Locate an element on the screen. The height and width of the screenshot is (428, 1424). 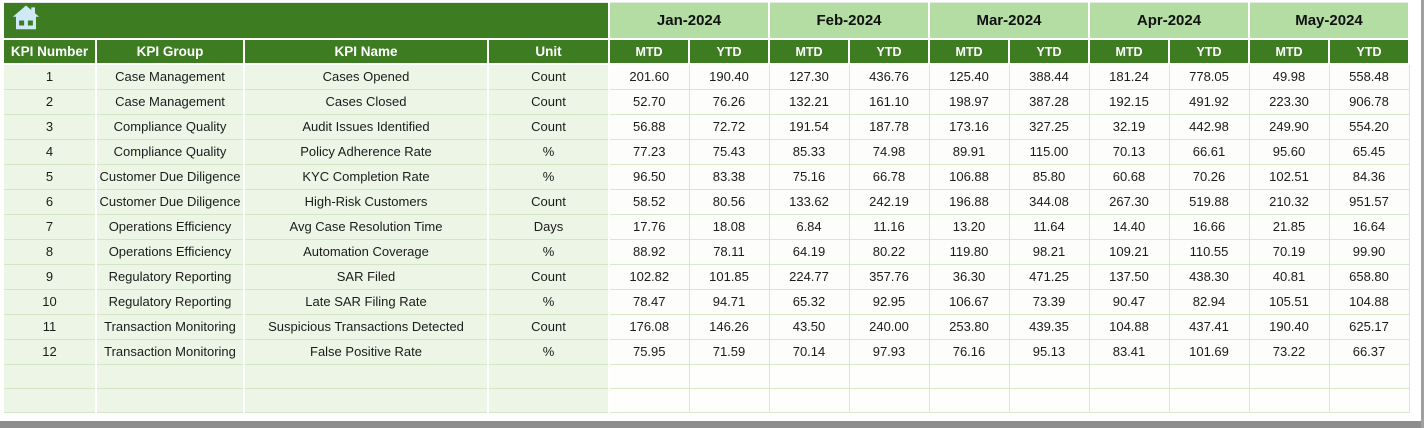
cell-value: 436.76 is located at coordinates (889, 76).